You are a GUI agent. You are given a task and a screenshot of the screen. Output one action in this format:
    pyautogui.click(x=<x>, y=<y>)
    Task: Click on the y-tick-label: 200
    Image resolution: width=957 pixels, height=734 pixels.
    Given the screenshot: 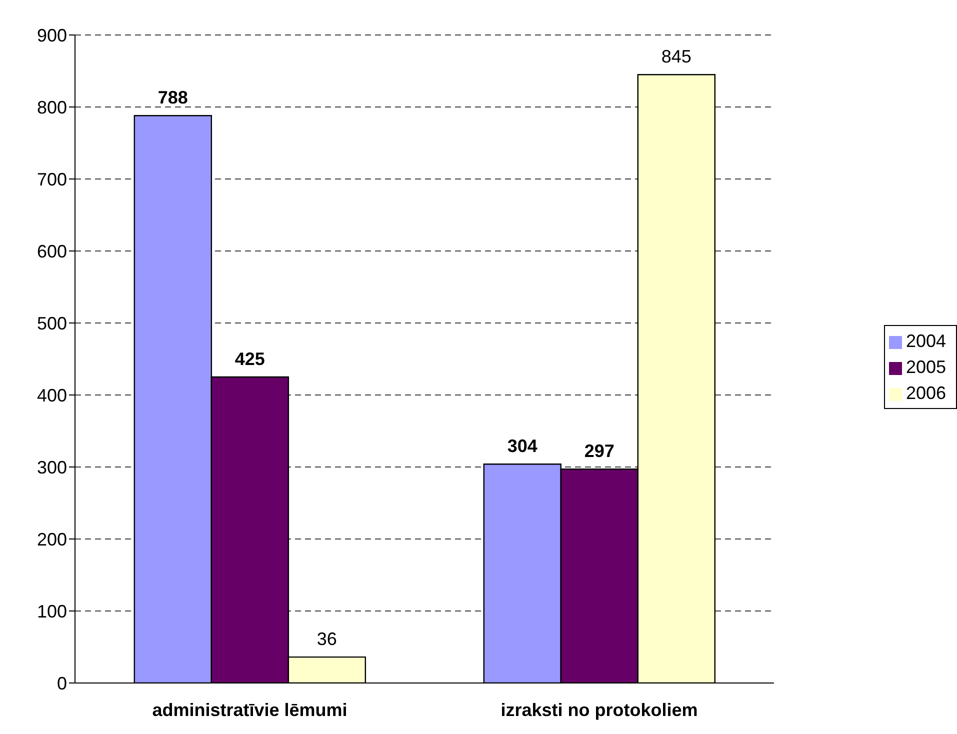 What is the action you would take?
    pyautogui.click(x=51, y=539)
    